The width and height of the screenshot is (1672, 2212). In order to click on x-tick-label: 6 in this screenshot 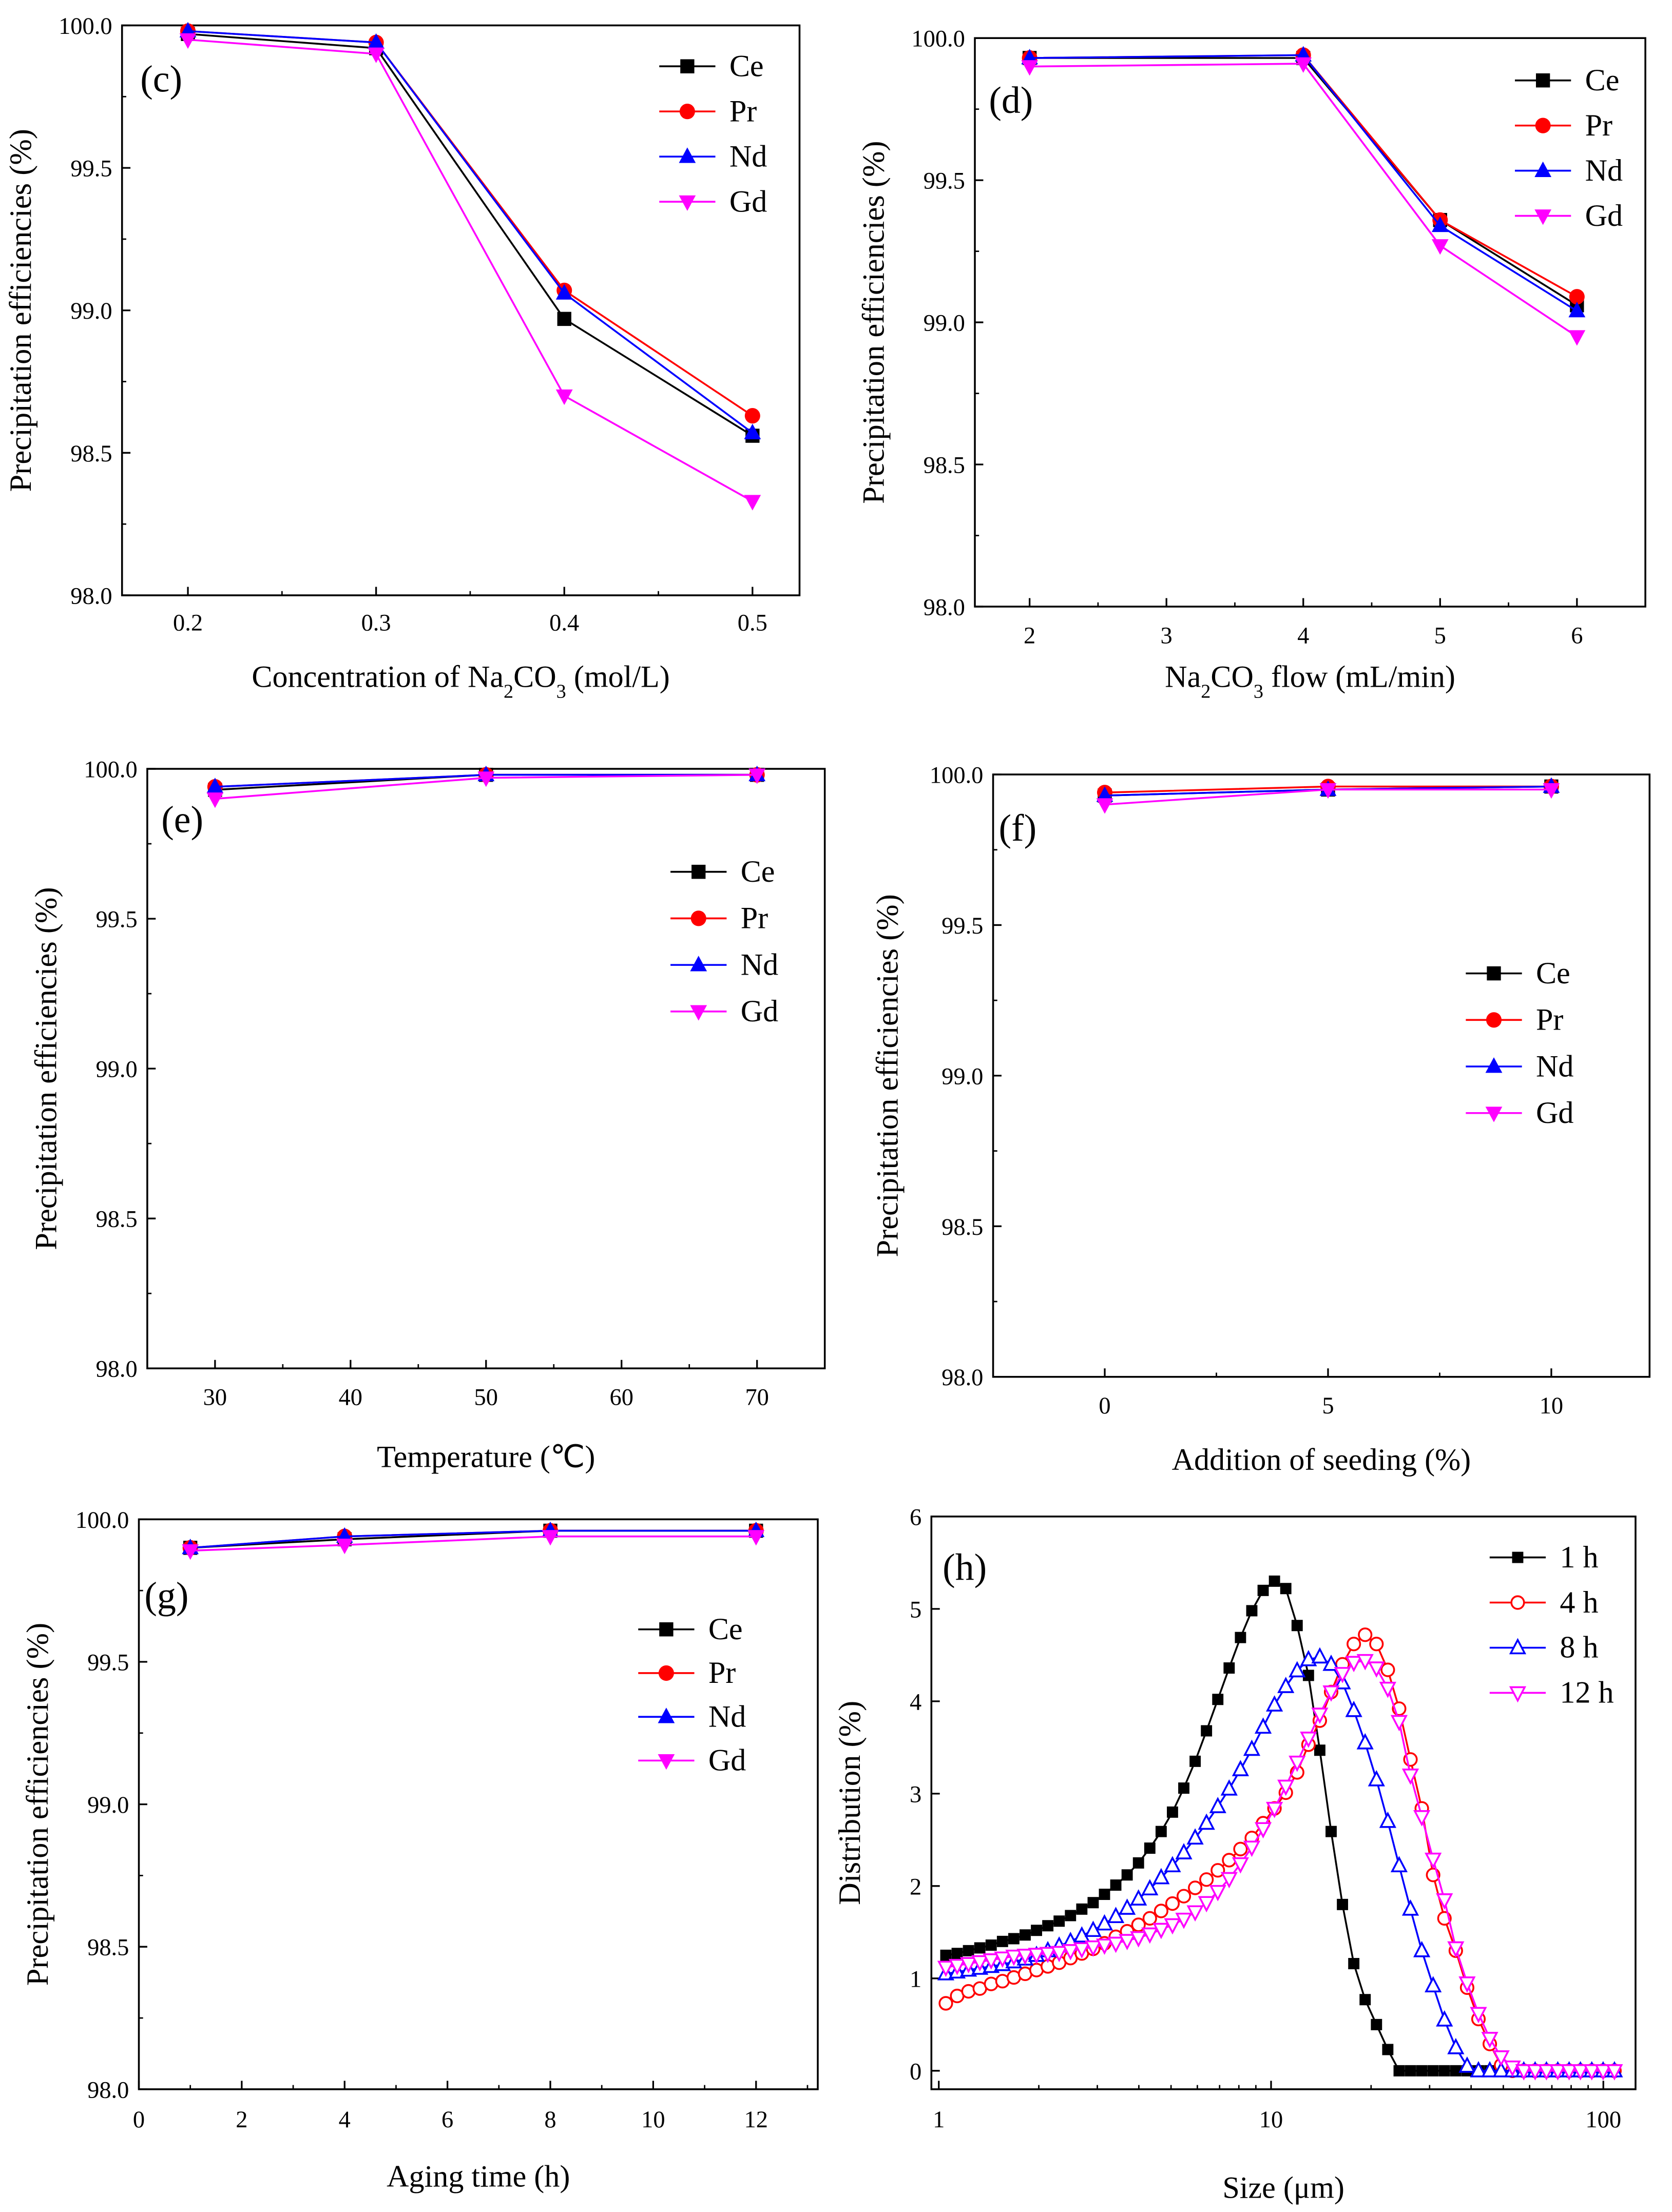, I will do `click(447, 2119)`.